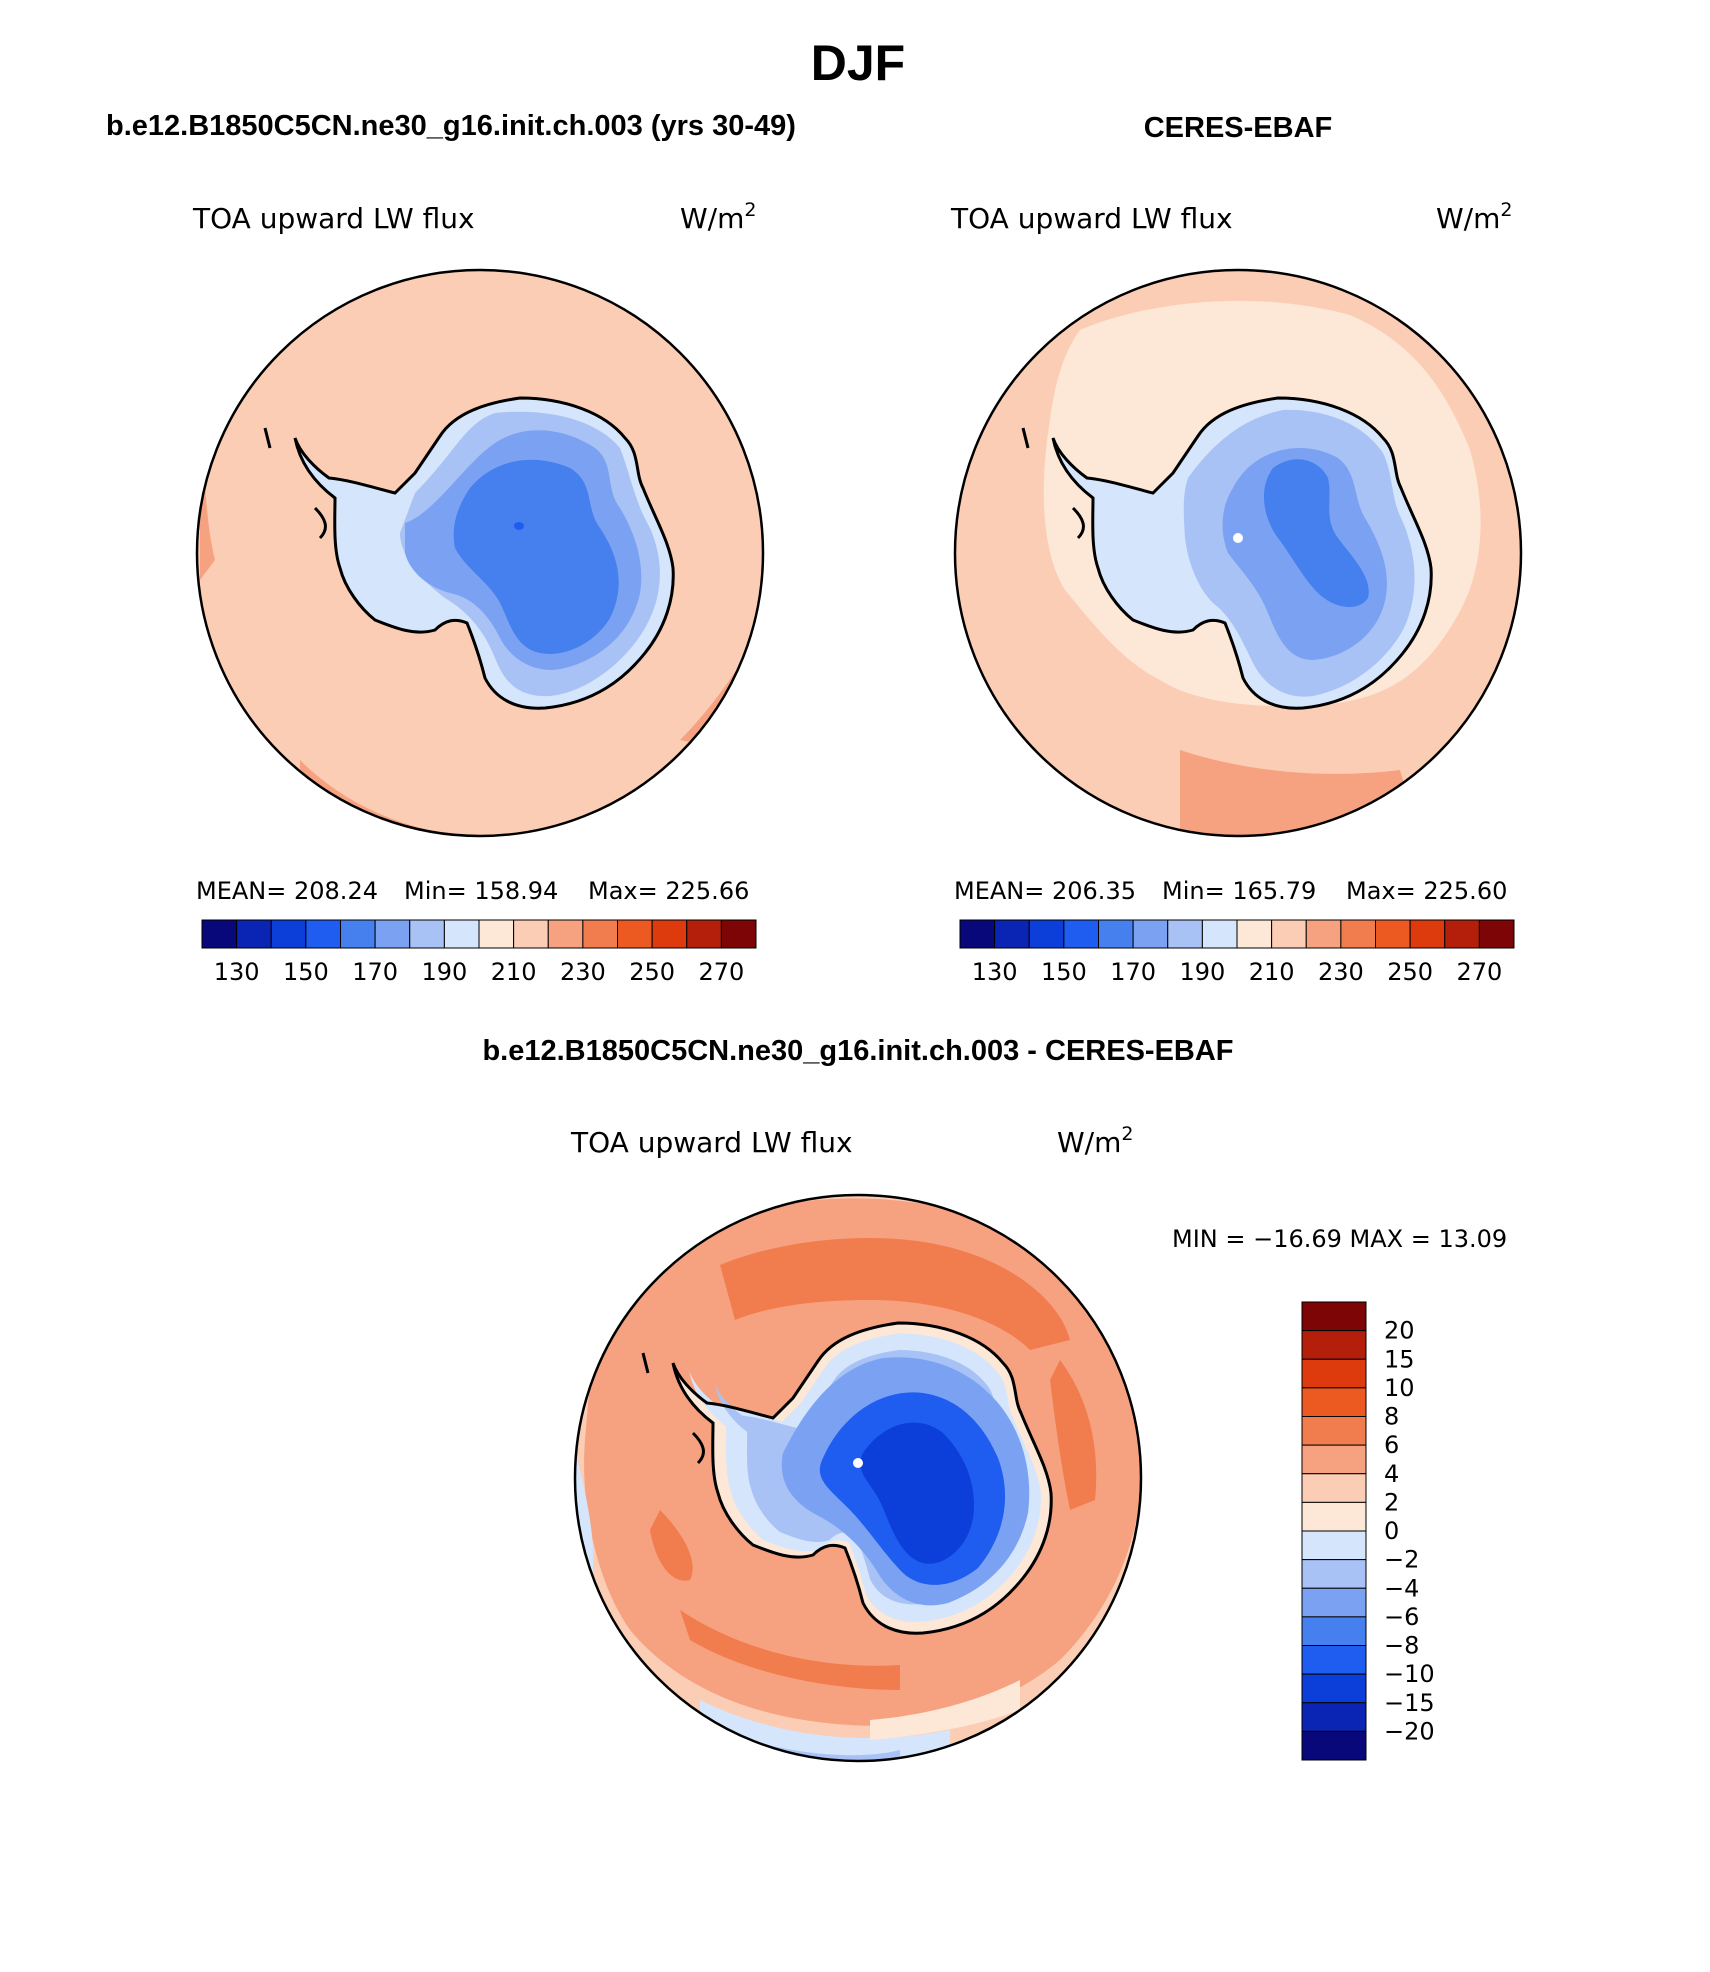 This screenshot has height=1972, width=1710. Describe the element at coordinates (481, 891) in the screenshot. I see `svg-text: Min= 158.94` at that location.